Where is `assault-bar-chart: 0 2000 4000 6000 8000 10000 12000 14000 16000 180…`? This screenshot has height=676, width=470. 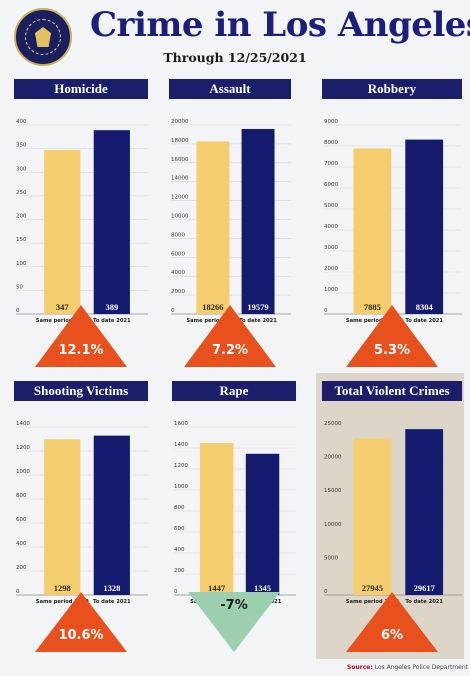
assault-bar-chart: 0 2000 4000 6000 8000 10000 12000 14000 16000 180… is located at coordinates (231, 221).